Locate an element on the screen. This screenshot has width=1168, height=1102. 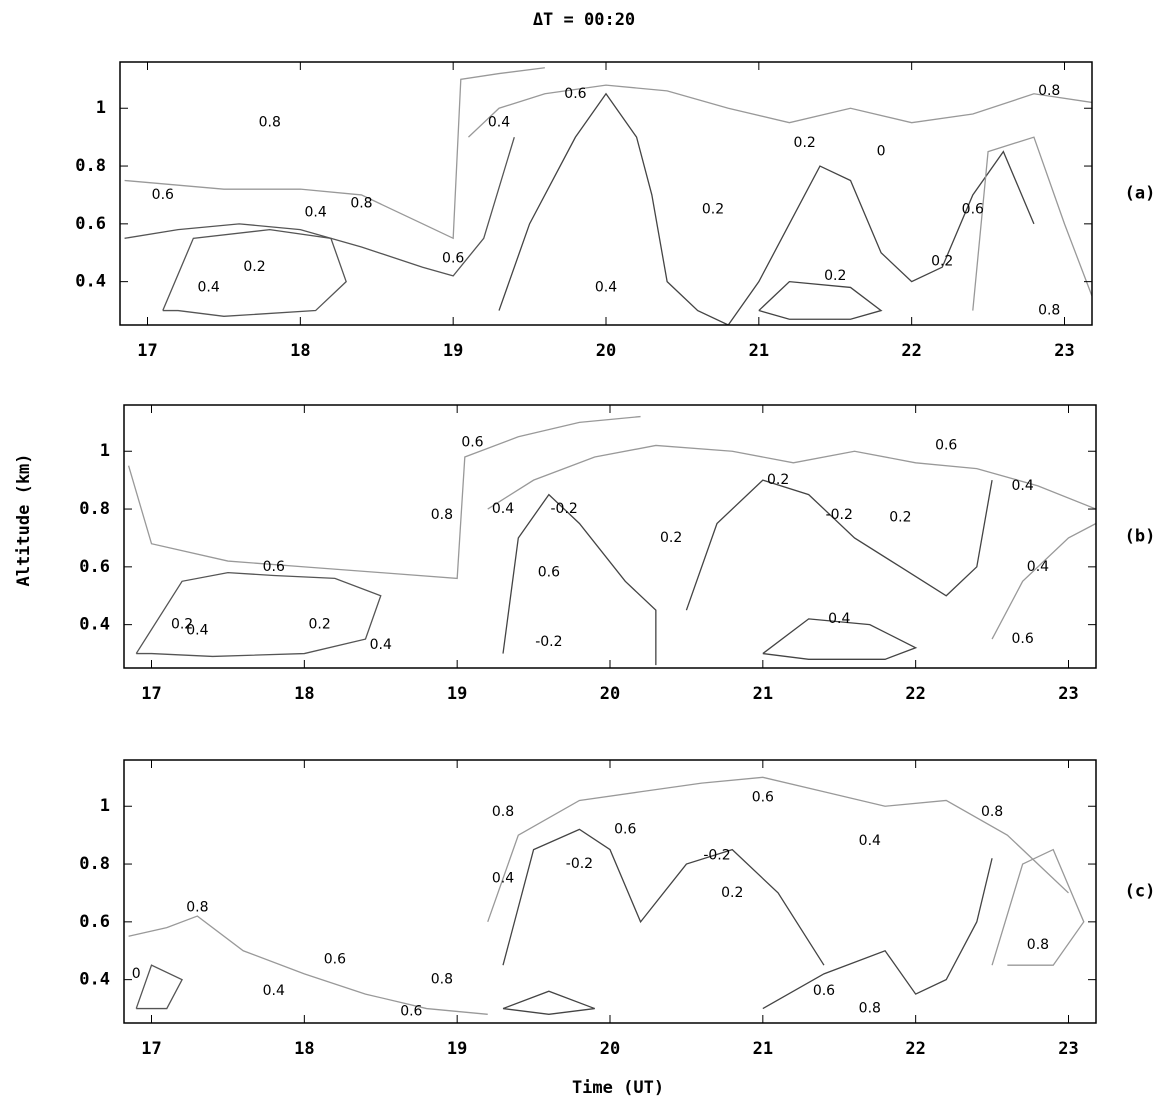
panel-label: (c) is located at coordinates (1140, 892).